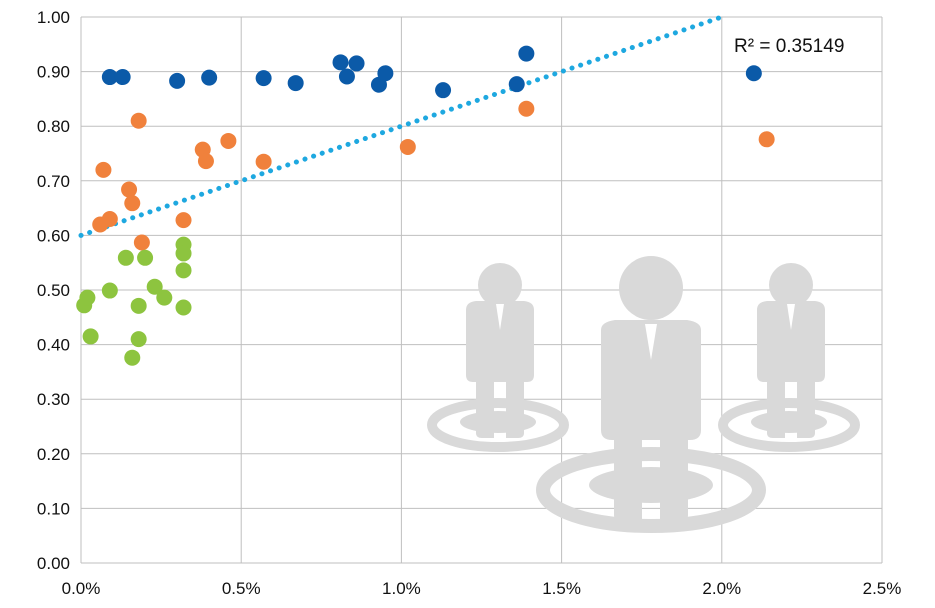  Describe the element at coordinates (81, 588) in the screenshot. I see `x-tick-label: 0.0%` at that location.